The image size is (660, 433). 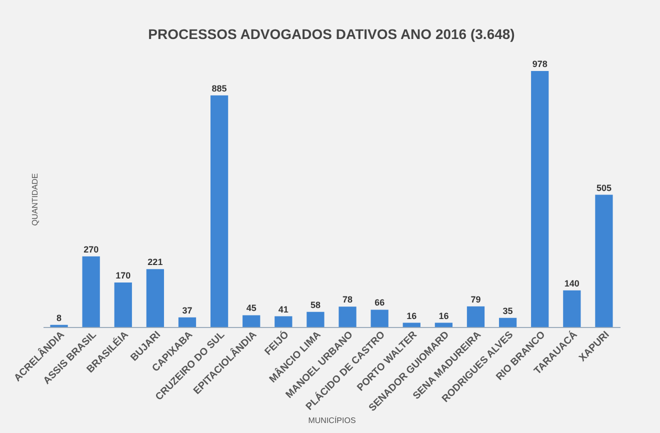 I want to click on data-label: 66, so click(x=379, y=303).